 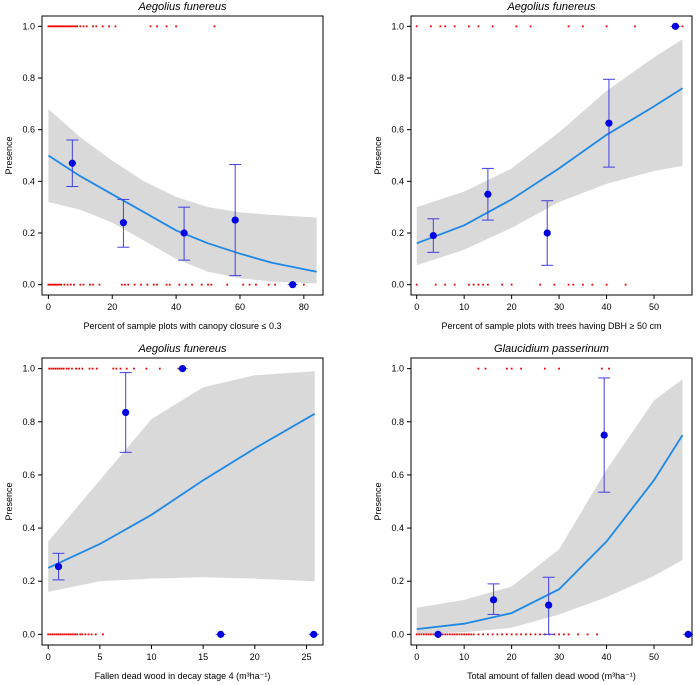 I want to click on y-tick-label: 0.6, so click(x=28, y=475).